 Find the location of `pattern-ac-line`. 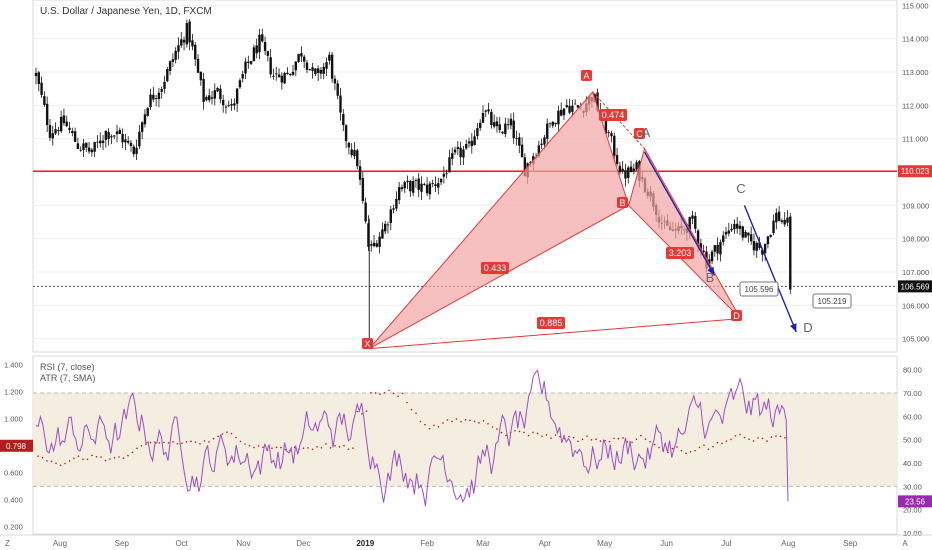

pattern-ac-line is located at coordinates (618, 120).